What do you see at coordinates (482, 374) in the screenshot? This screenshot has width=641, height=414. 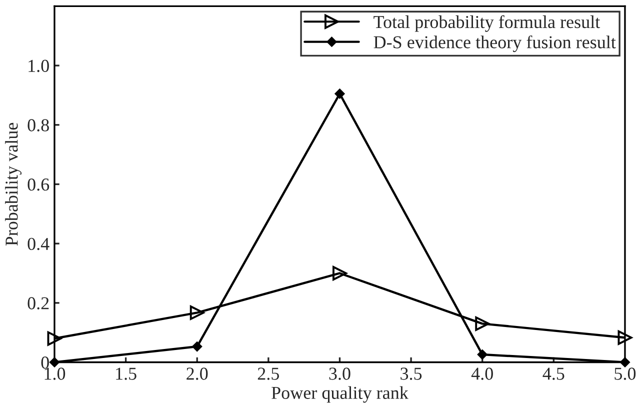 I see `x-tick-label: 4.0` at bounding box center [482, 374].